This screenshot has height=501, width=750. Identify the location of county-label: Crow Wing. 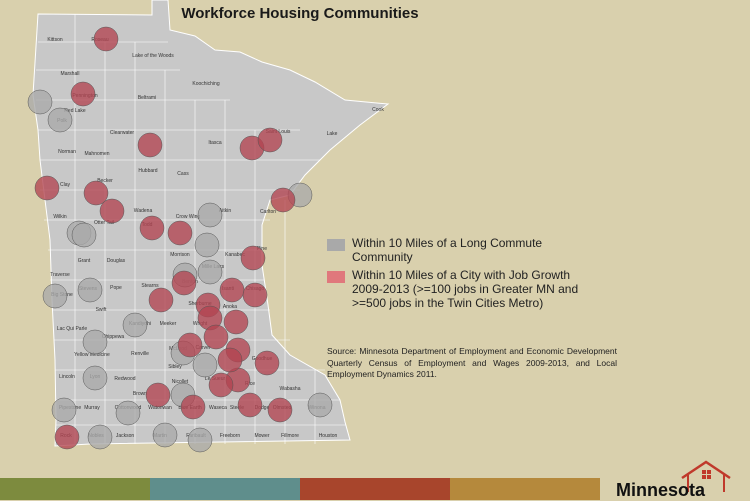
(188, 217).